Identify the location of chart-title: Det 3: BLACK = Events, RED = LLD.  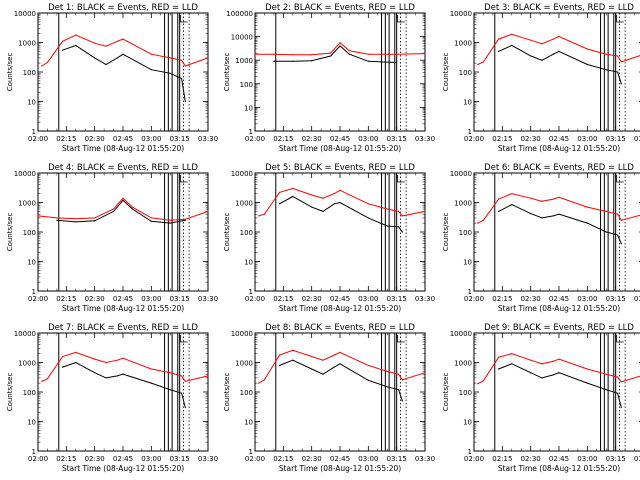
(559, 8).